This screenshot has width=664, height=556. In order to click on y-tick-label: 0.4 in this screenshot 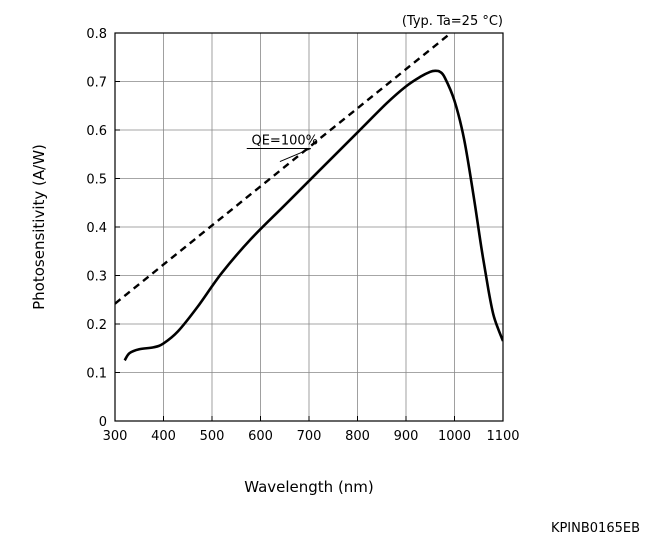, I will do `click(96, 228)`.